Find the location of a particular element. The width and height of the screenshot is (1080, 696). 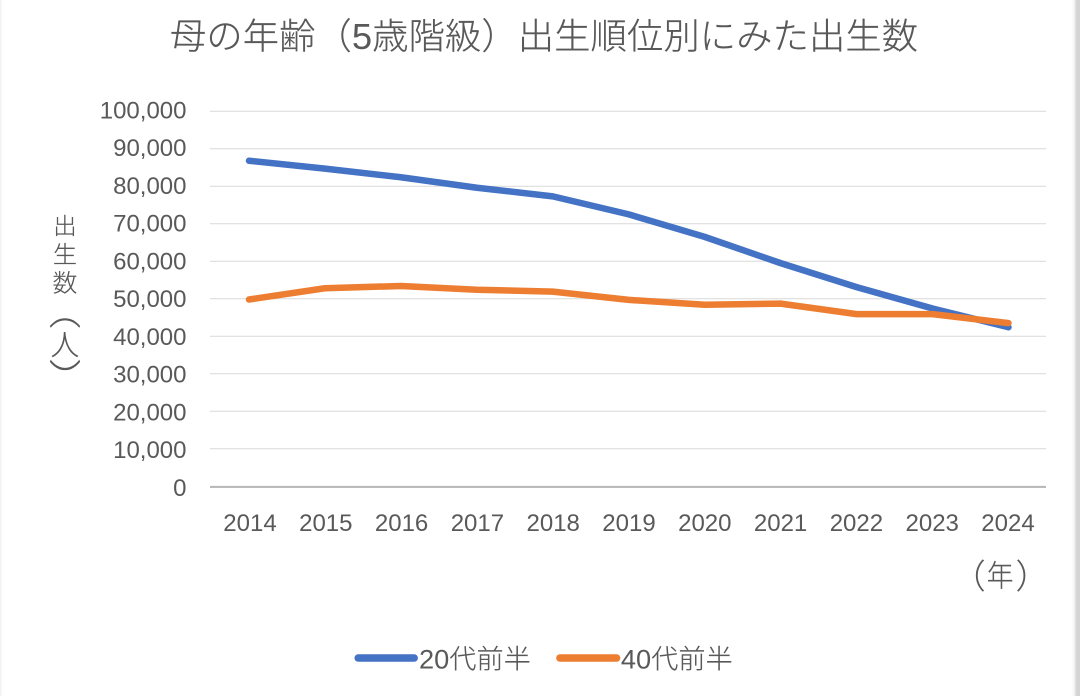

svg-text: 2014 is located at coordinates (249, 523).